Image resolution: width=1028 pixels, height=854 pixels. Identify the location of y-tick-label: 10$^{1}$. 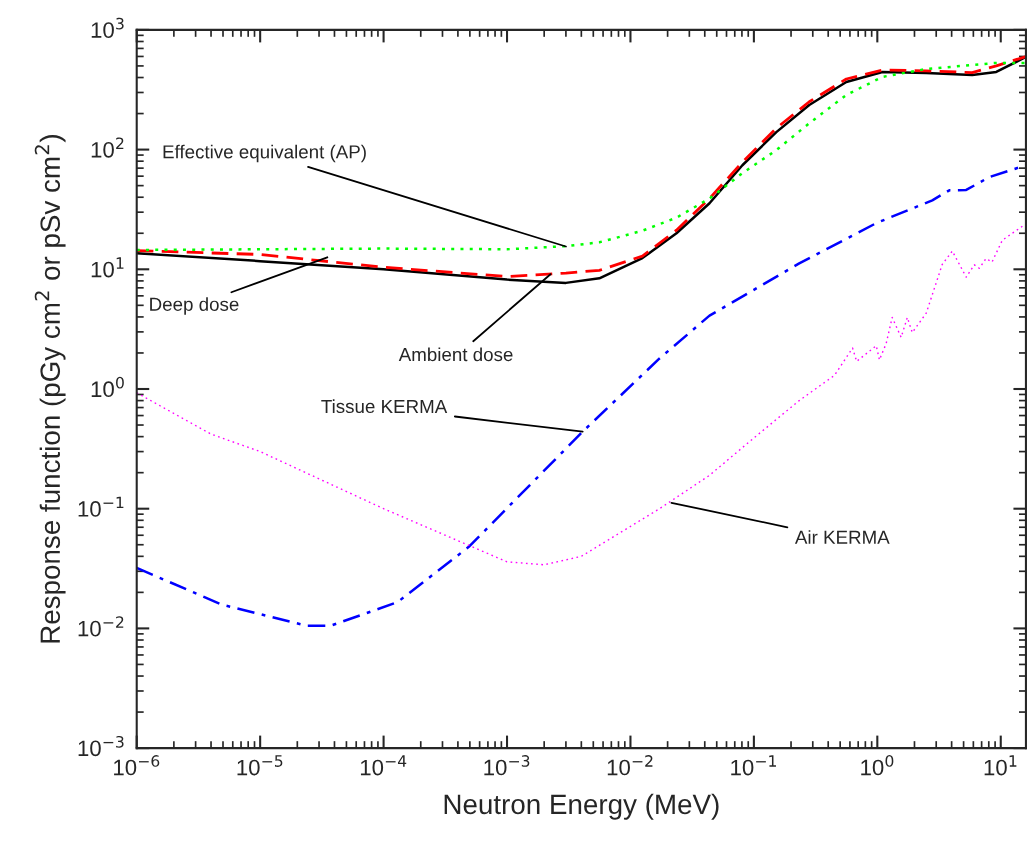
(107, 267).